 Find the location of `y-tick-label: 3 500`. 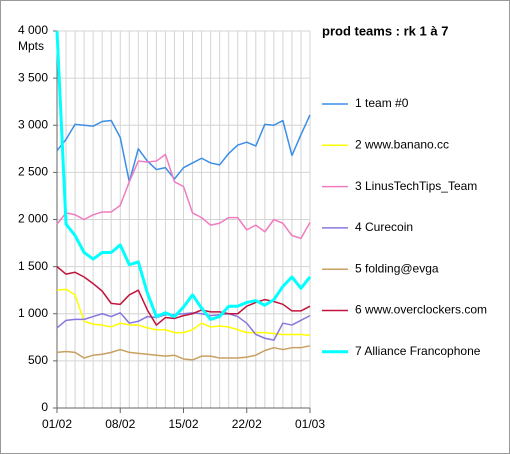

y-tick-label: 3 500 is located at coordinates (33, 77).